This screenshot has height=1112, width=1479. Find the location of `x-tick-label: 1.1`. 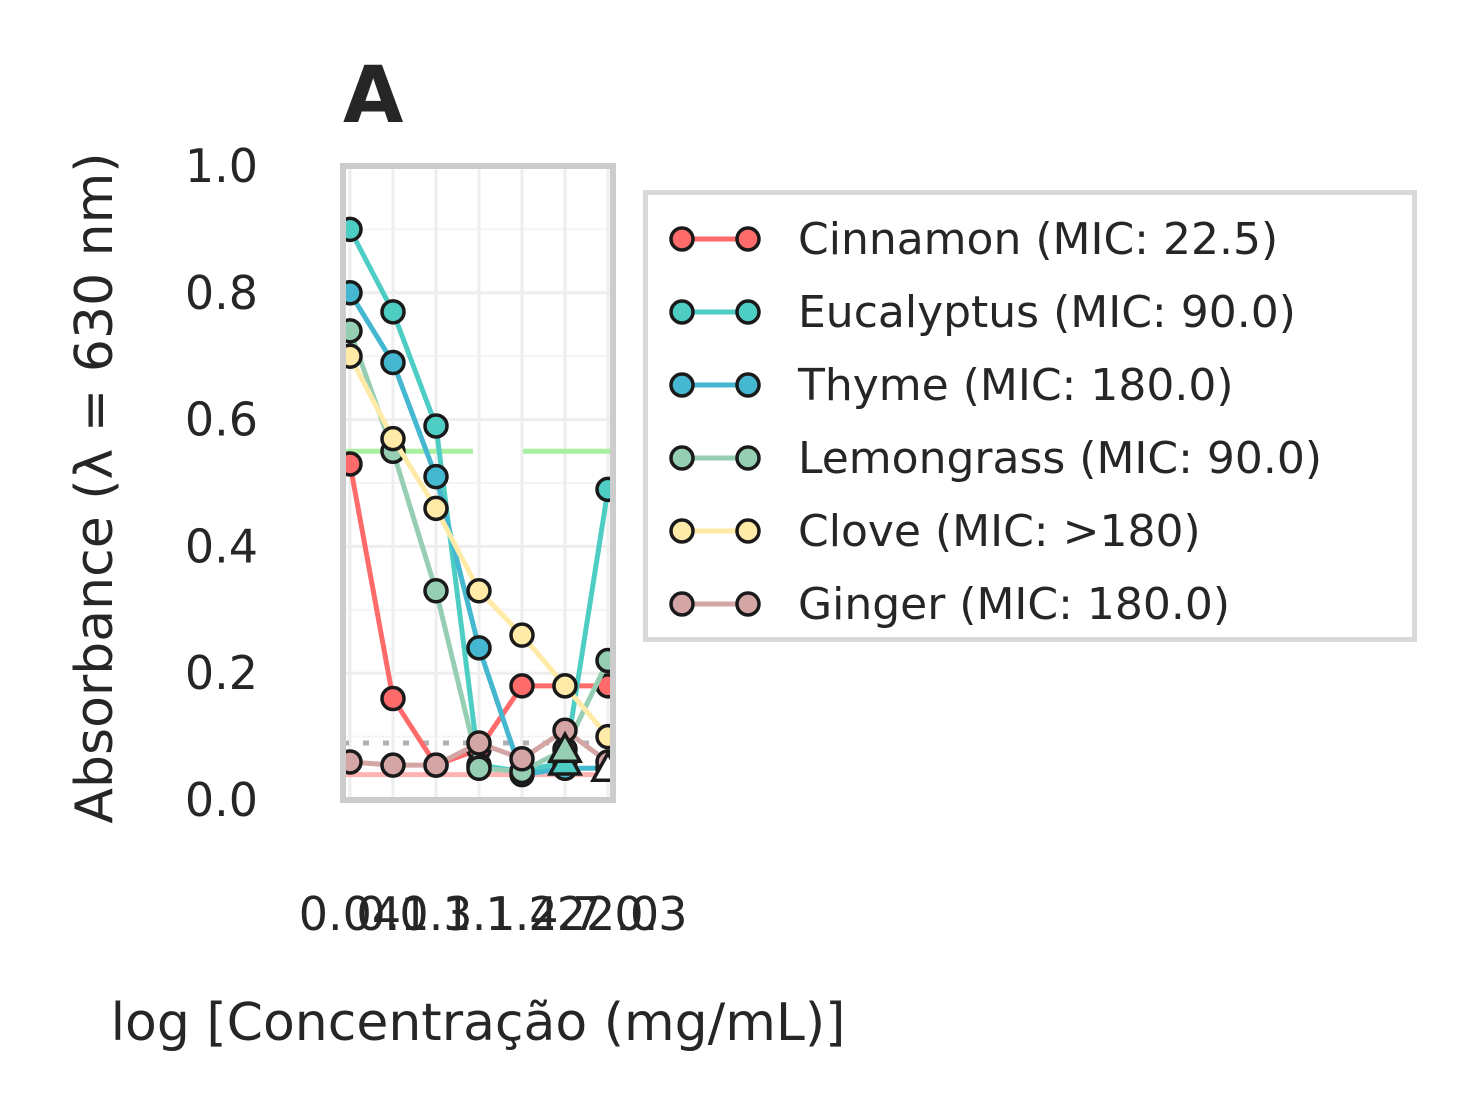

x-tick-label: 1.1 is located at coordinates (478, 914).